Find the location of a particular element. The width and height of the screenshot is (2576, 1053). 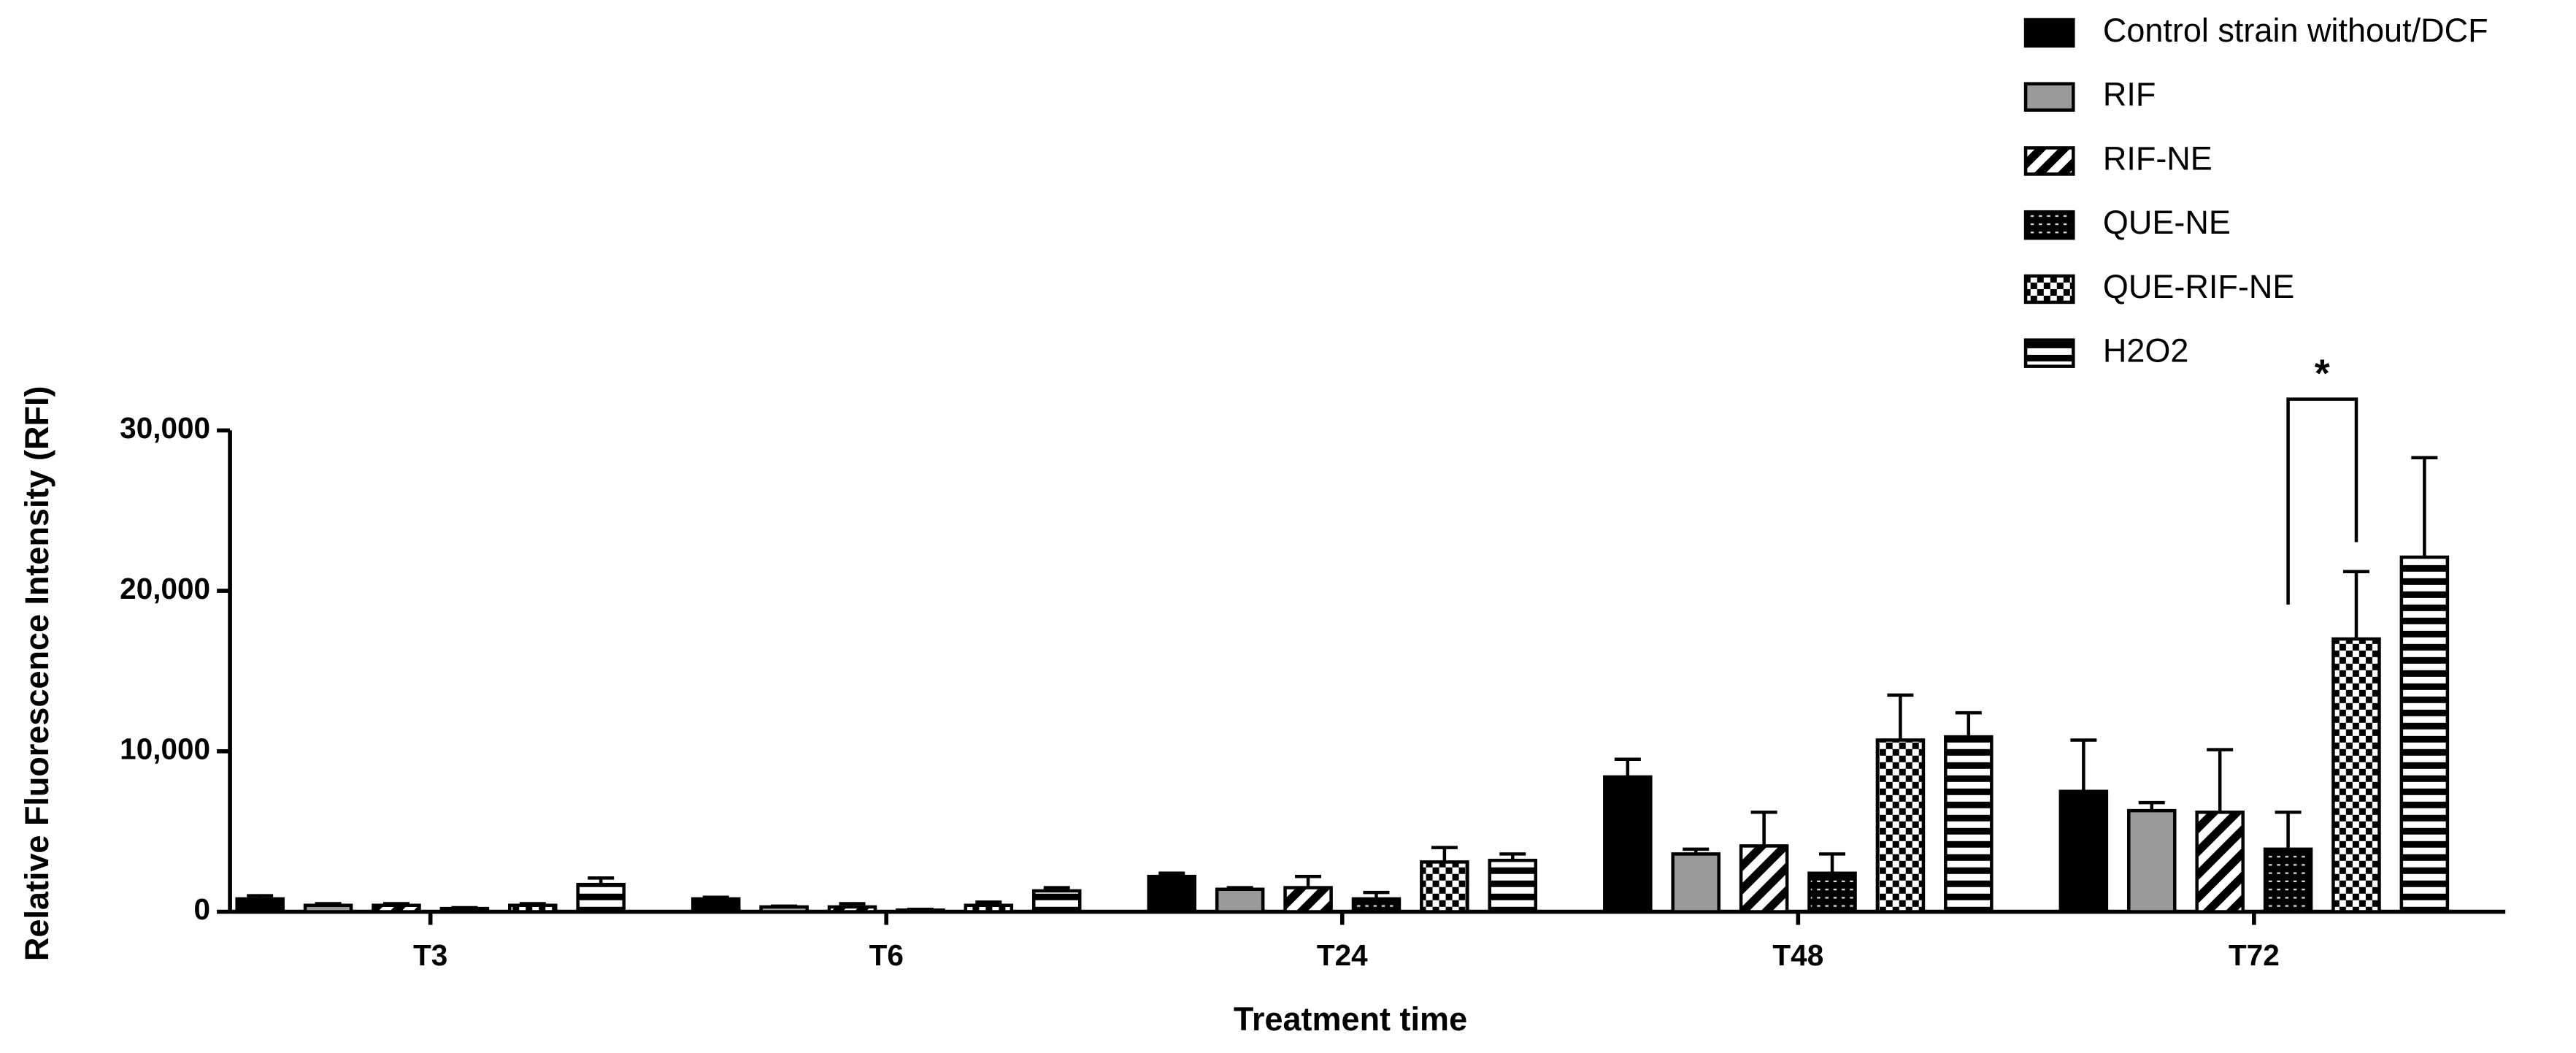

x-tick-label: T72 is located at coordinates (2254, 955).